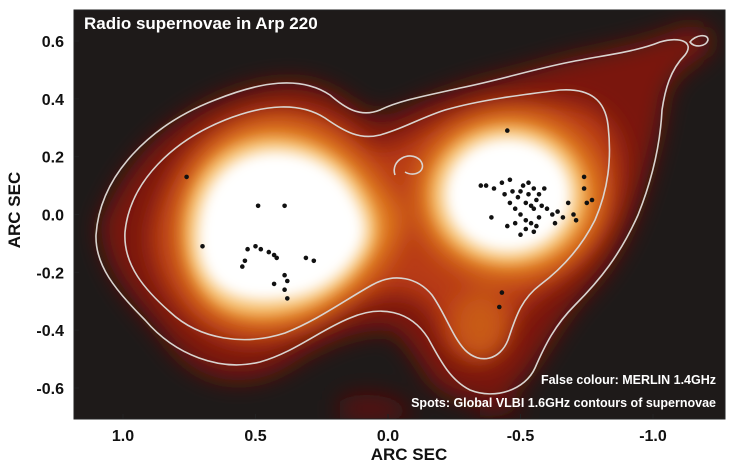  I want to click on y-tick-label: 0.6, so click(53, 42).